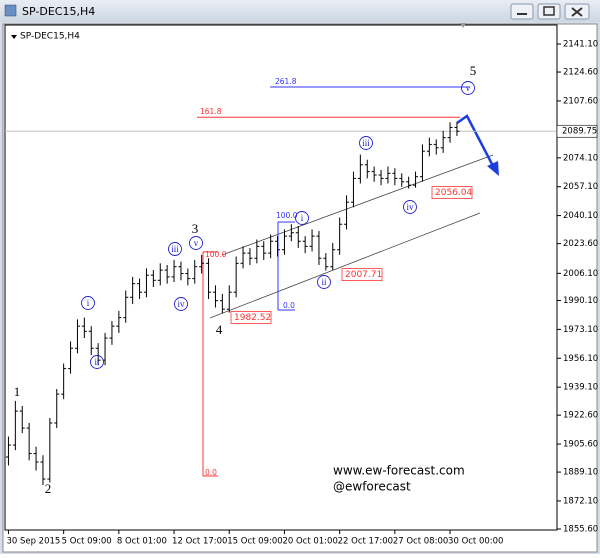 The height and width of the screenshot is (558, 600). Describe the element at coordinates (580, 244) in the screenshot. I see `y-tick-label: 2023.60` at that location.